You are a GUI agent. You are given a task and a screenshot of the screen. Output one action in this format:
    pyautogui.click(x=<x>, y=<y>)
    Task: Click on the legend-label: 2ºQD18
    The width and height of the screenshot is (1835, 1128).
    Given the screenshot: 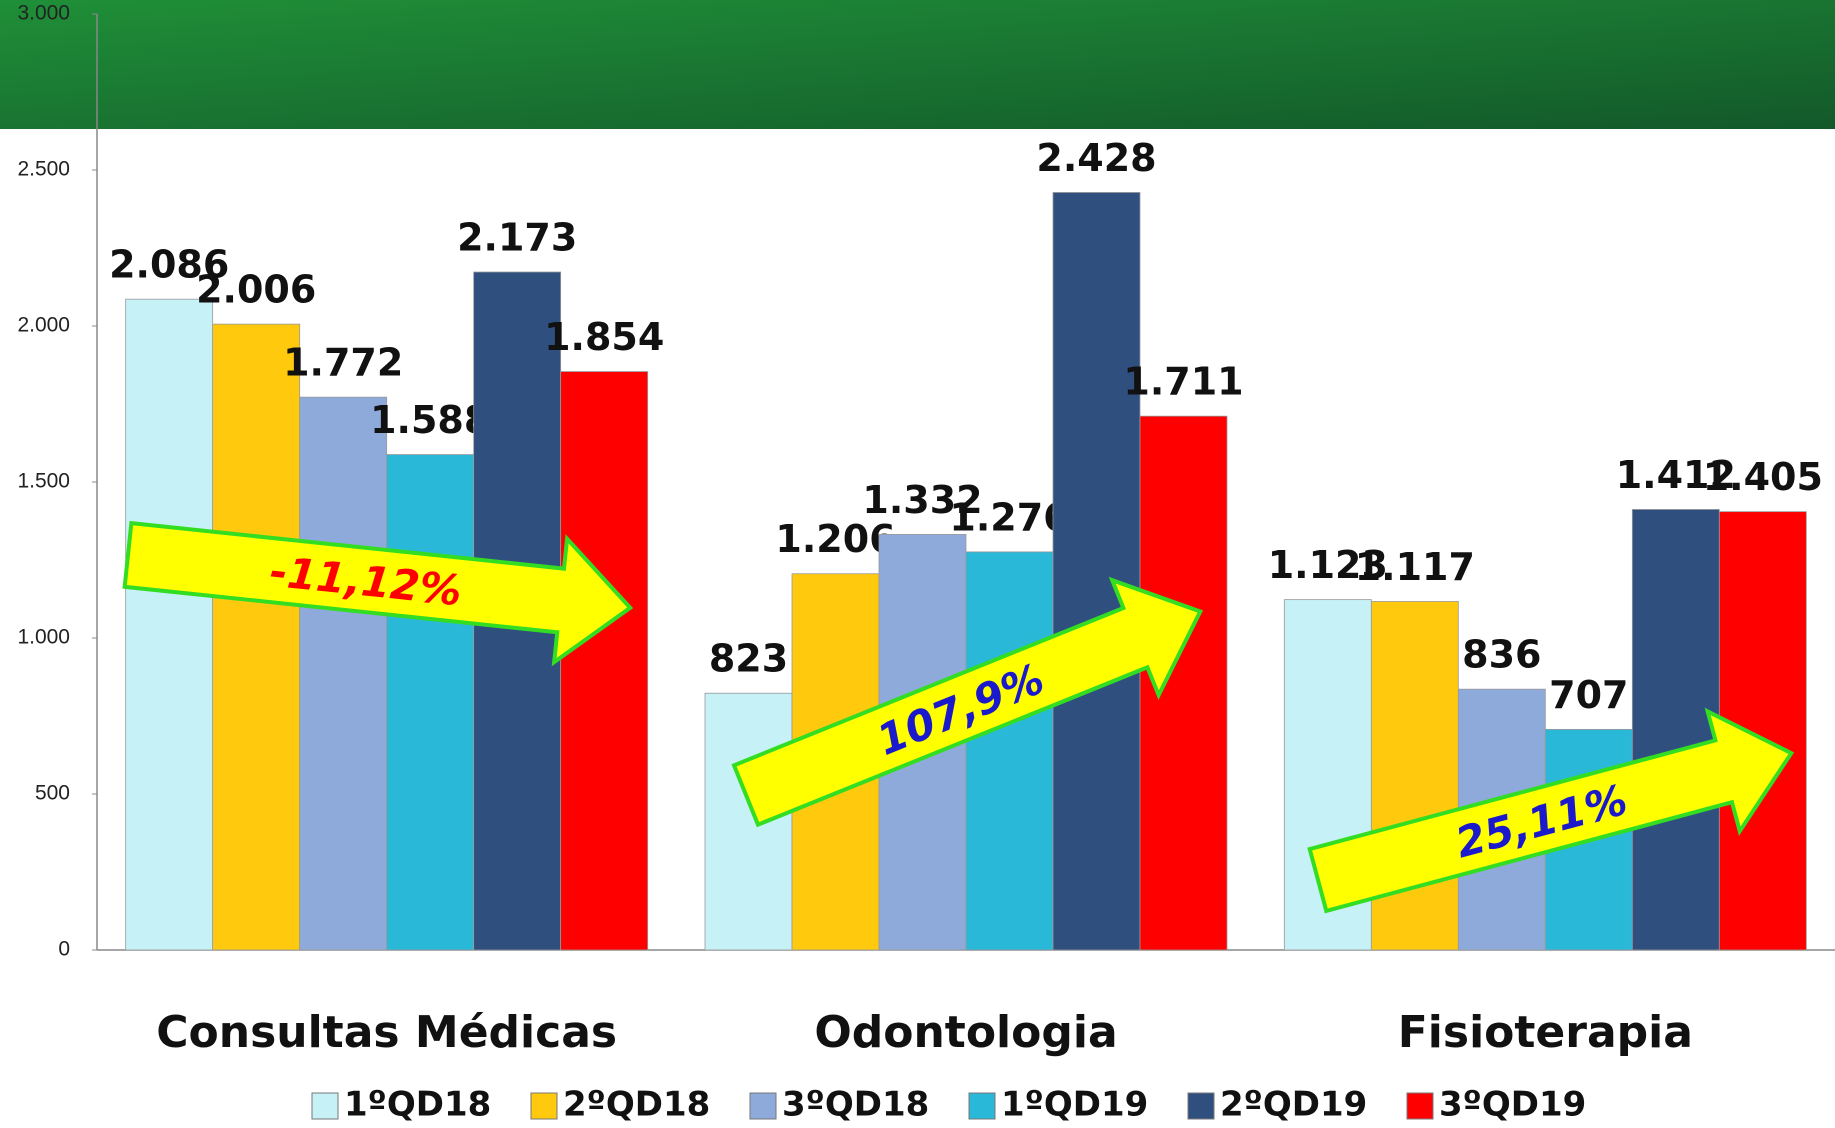 What is the action you would take?
    pyautogui.click(x=636, y=1105)
    